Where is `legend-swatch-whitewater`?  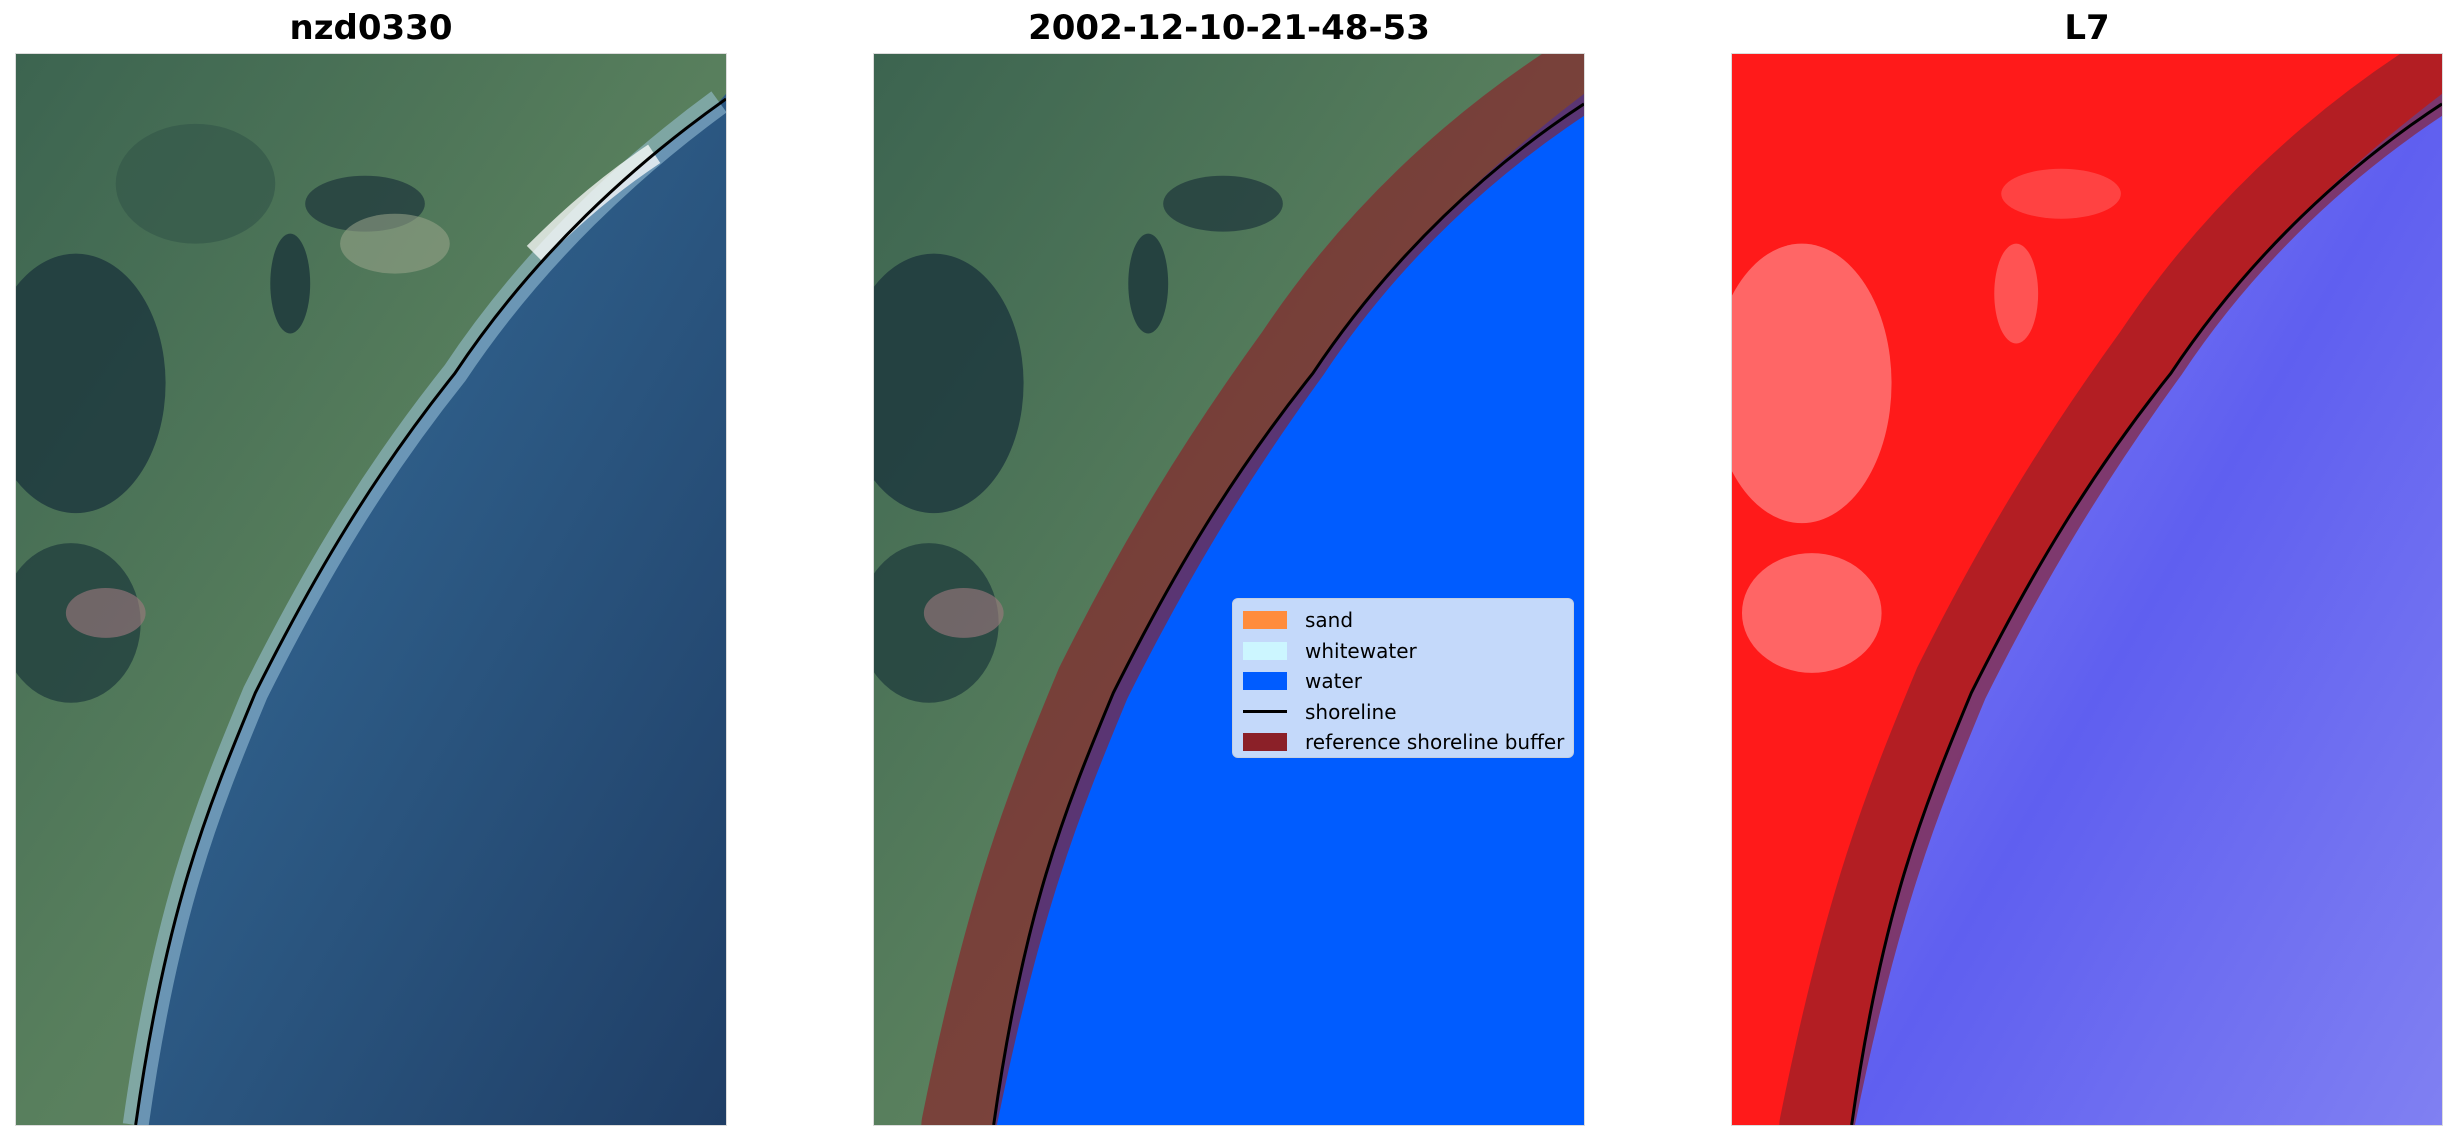
legend-swatch-whitewater is located at coordinates (1265, 650).